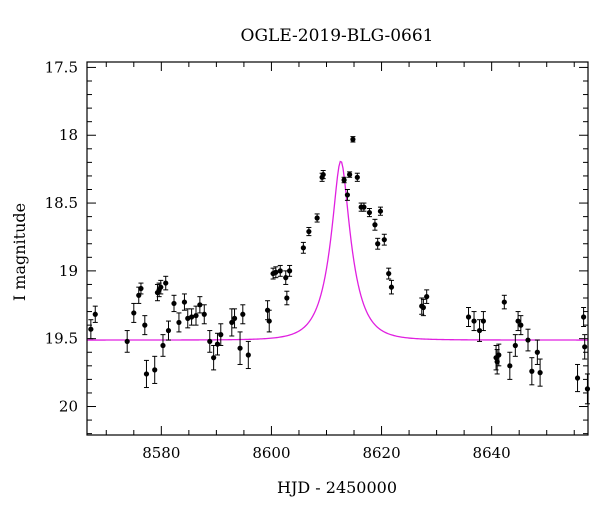  I want to click on chart-title: OGLE-2019-BLG-0661, so click(337, 36).